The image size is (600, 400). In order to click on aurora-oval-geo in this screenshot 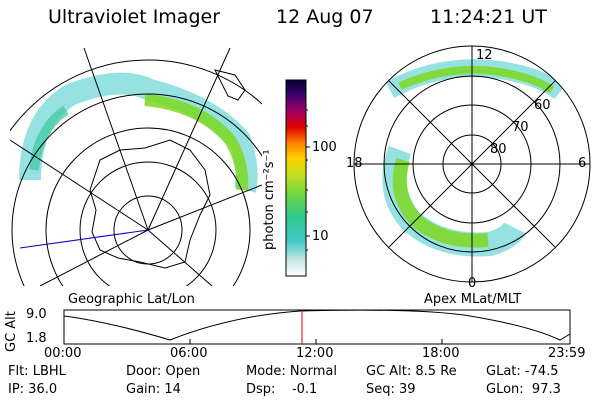, I will do `click(138, 132)`.